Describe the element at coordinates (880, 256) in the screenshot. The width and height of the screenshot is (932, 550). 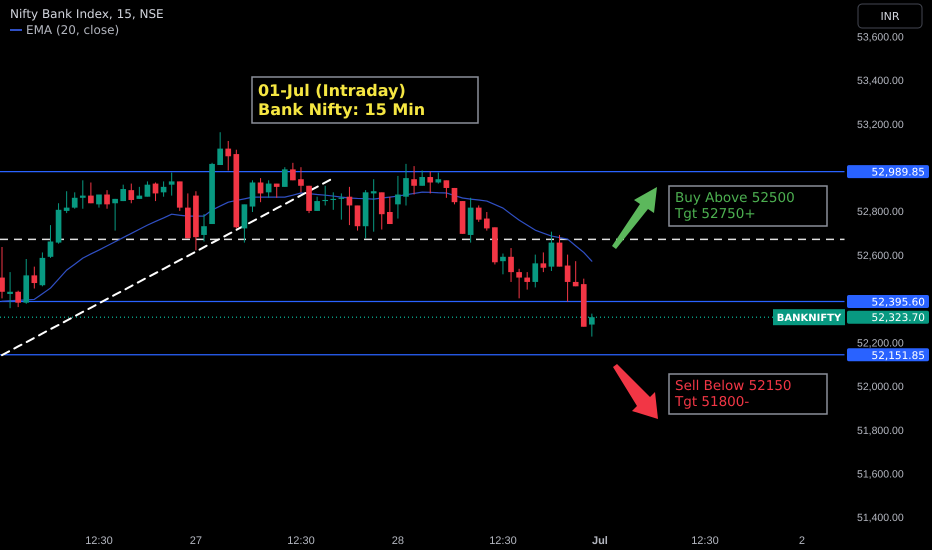
I see `y-tick-label: 52,600.00` at that location.